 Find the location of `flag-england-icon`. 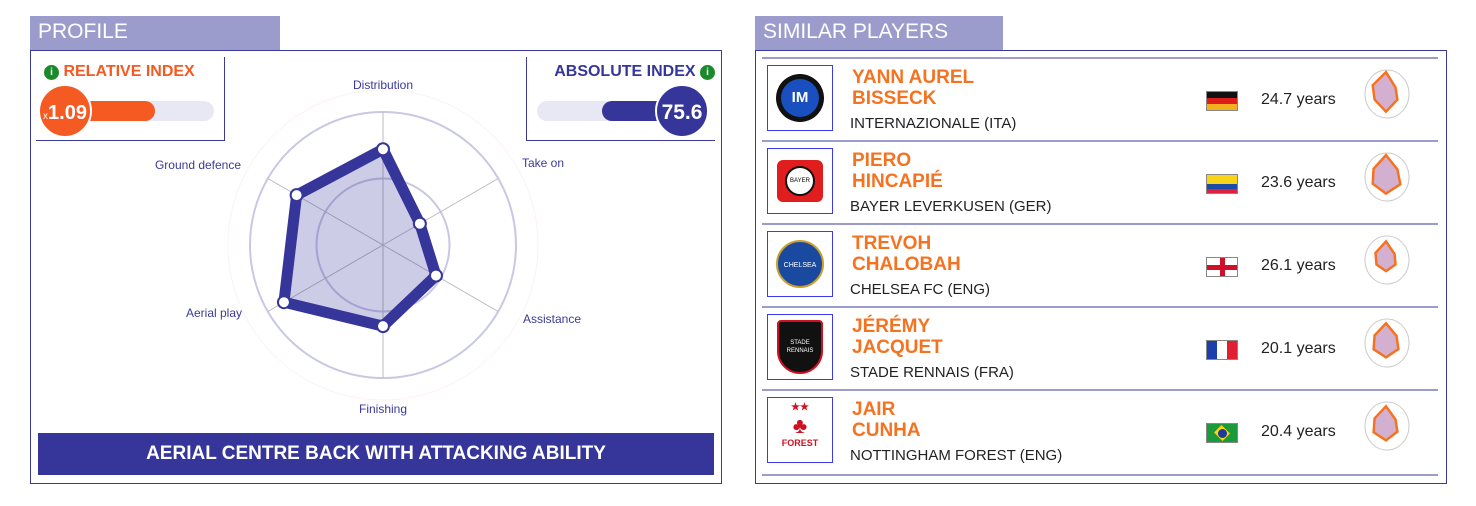

flag-england-icon is located at coordinates (1222, 267).